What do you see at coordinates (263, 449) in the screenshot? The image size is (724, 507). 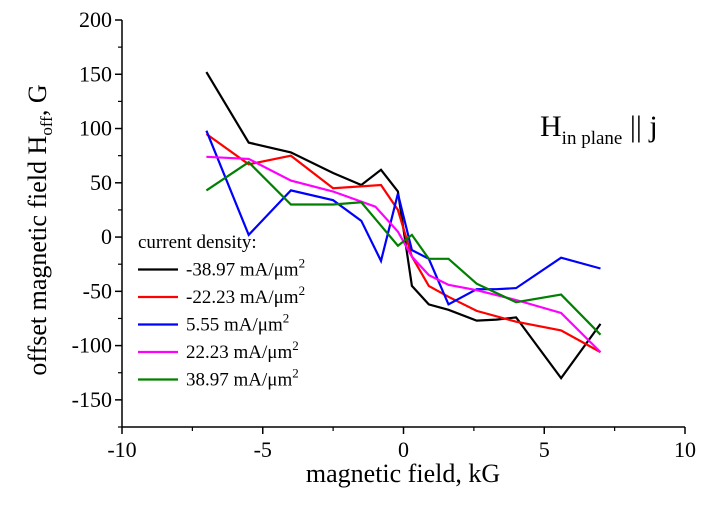 I see `x-tick-label: -5` at bounding box center [263, 449].